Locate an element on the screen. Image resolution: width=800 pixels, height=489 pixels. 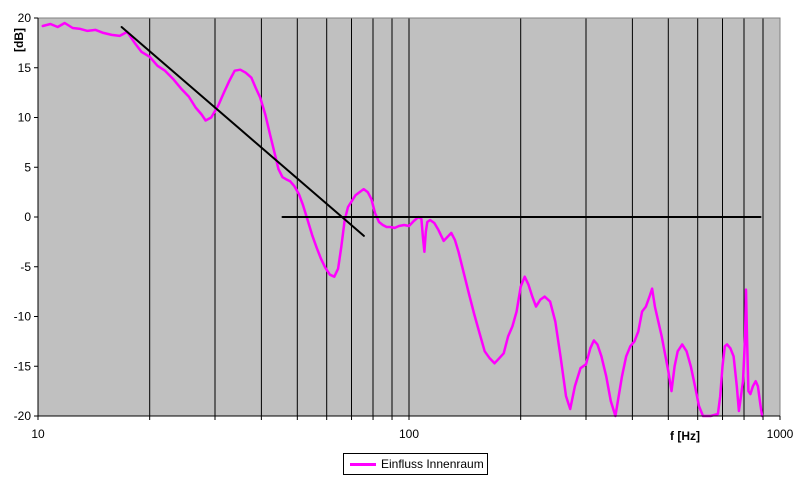
y-tick-label: 0 is located at coordinates (27, 217).